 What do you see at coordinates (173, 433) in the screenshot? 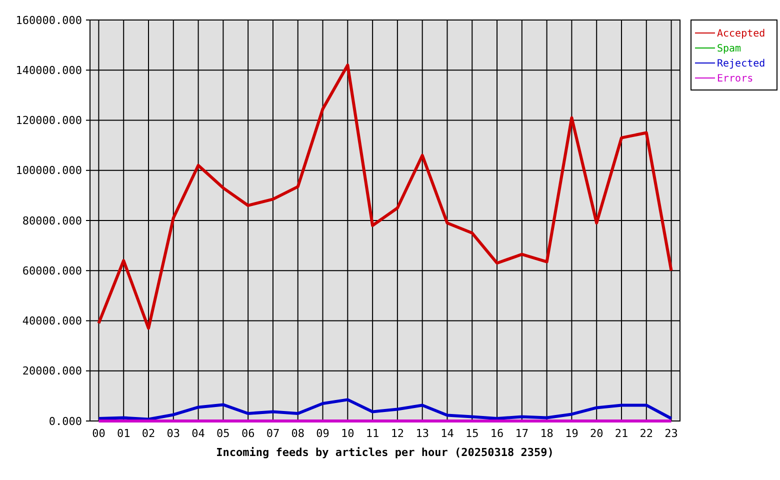
I see `x-tick-label: 03` at bounding box center [173, 433].